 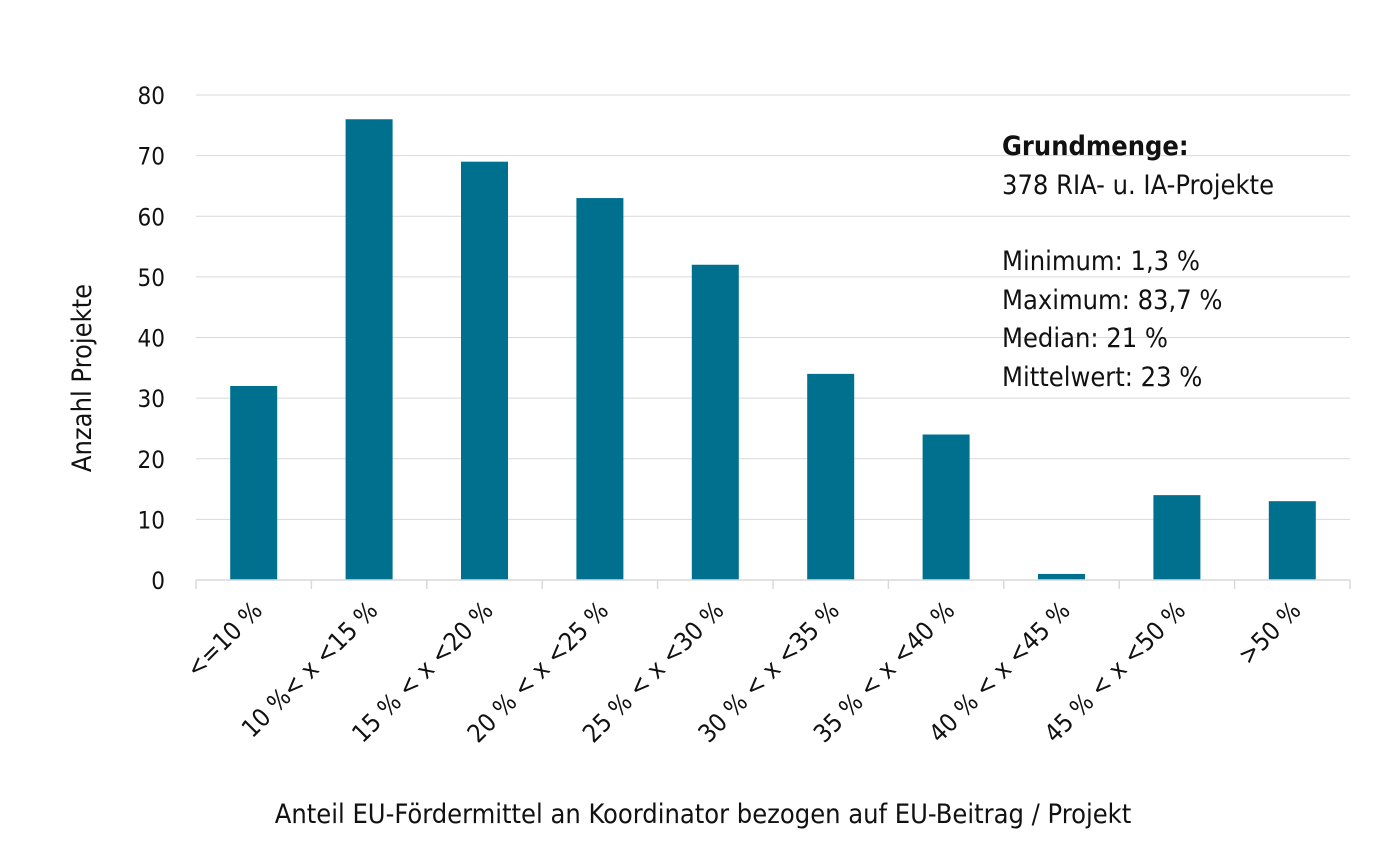 What do you see at coordinates (151, 217) in the screenshot?
I see `y-tick-label: 60` at bounding box center [151, 217].